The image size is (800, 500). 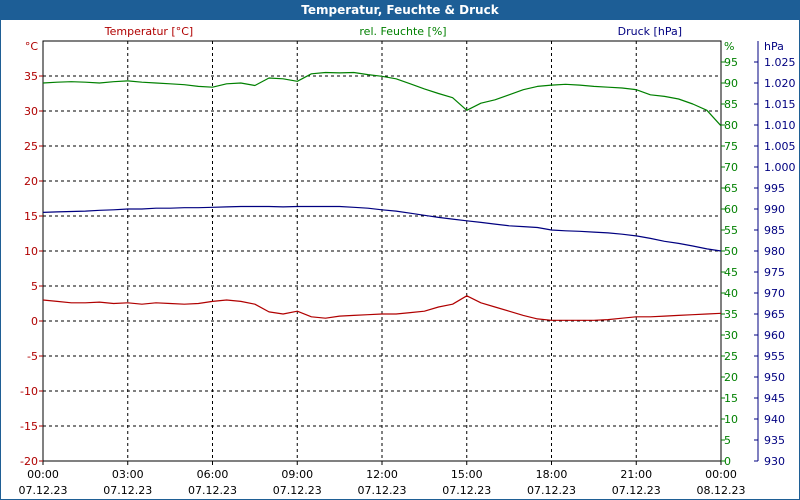 I want to click on x-tick-time: 09:00, so click(x=297, y=474).